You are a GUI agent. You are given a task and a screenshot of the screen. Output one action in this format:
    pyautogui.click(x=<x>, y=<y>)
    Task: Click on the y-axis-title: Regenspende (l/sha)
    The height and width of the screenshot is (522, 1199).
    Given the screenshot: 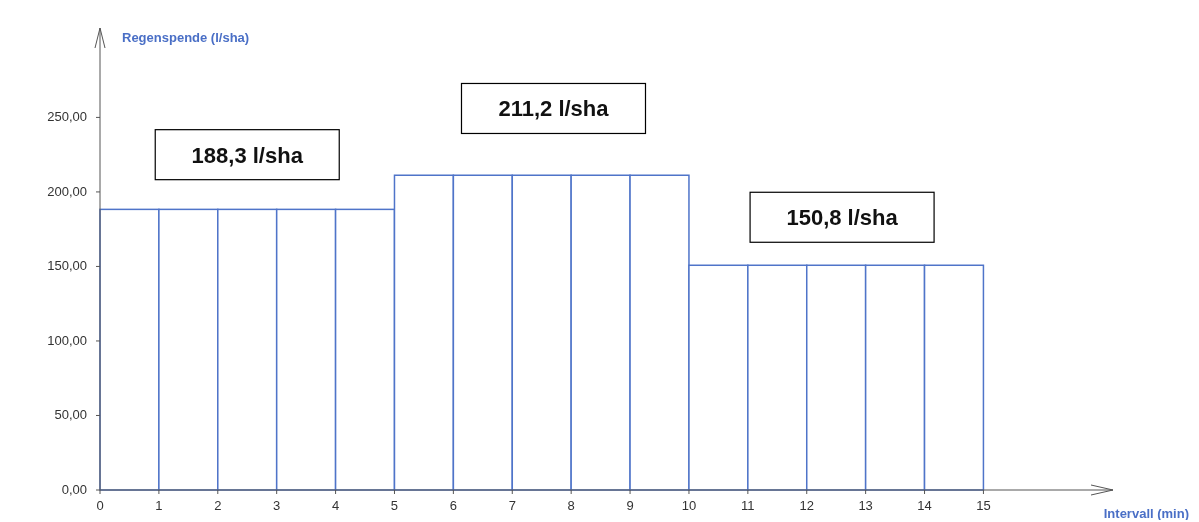 What is the action you would take?
    pyautogui.click(x=186, y=37)
    